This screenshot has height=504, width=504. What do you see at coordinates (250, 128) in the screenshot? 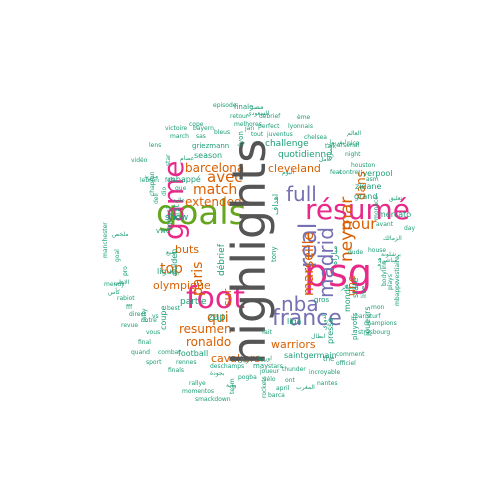
I see `word-jan: jan` at bounding box center [250, 128].